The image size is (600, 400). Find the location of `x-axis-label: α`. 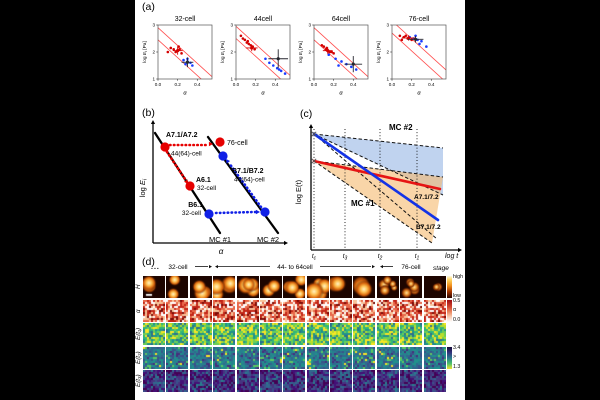

x-axis-label: α is located at coordinates (263, 94).